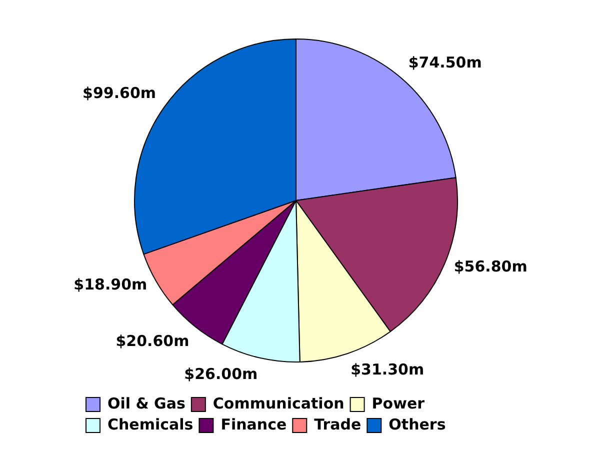 The height and width of the screenshot is (451, 592). What do you see at coordinates (338, 424) in the screenshot?
I see `legend-label: Trade` at bounding box center [338, 424].